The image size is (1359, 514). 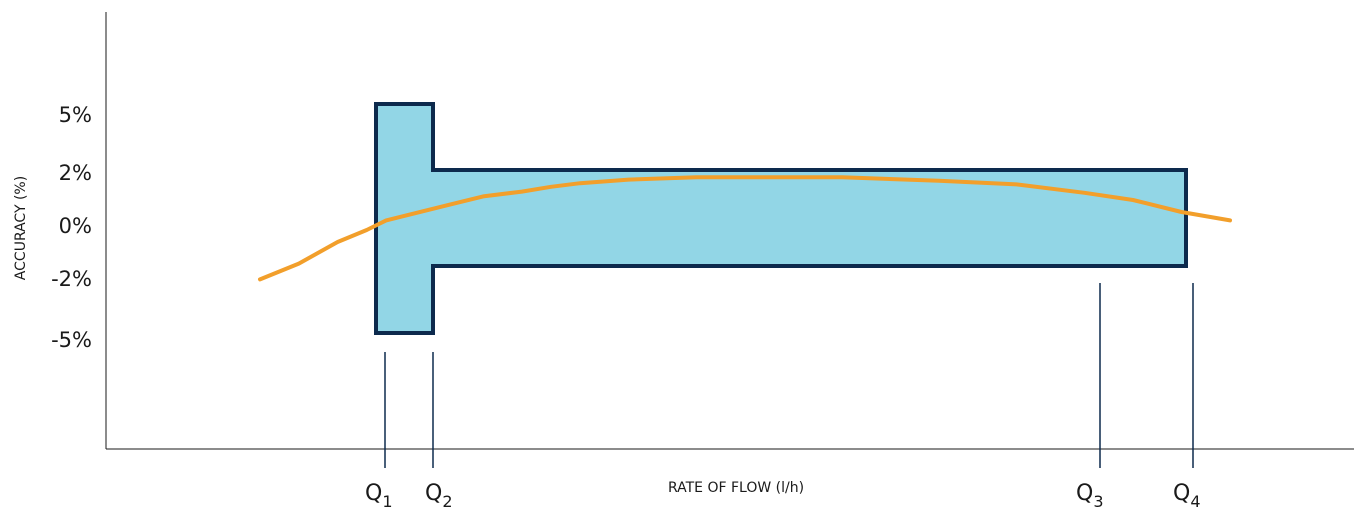 What do you see at coordinates (1187, 496) in the screenshot?
I see `q4-label: Q4` at bounding box center [1187, 496].